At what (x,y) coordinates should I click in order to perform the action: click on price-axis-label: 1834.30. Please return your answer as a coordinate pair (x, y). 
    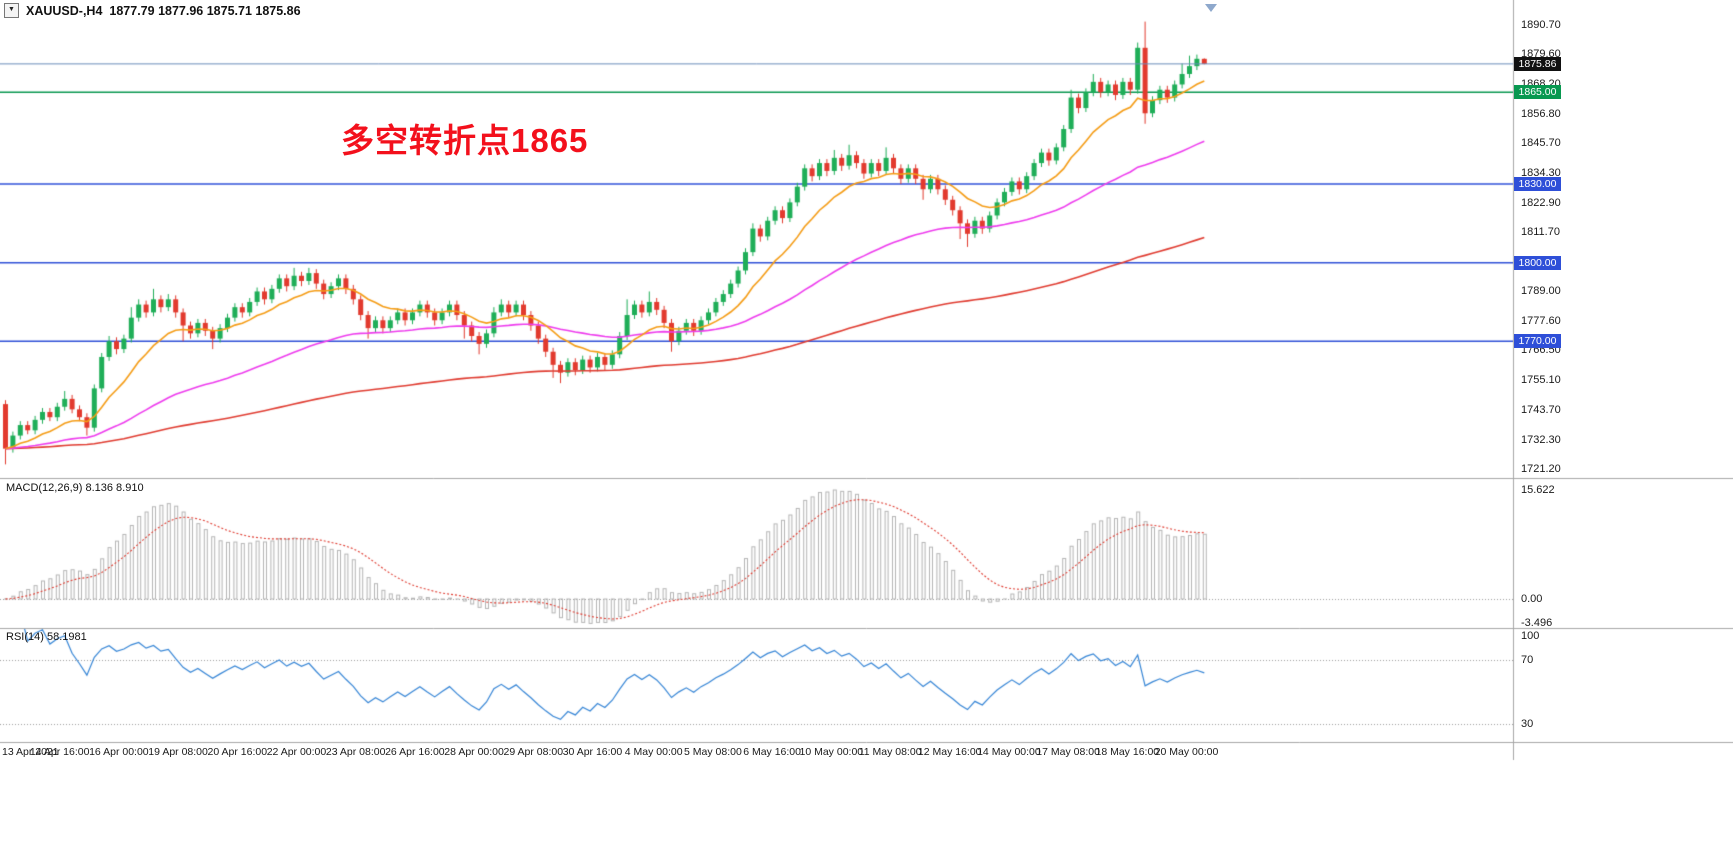
    Looking at the image, I should click on (1541, 172).